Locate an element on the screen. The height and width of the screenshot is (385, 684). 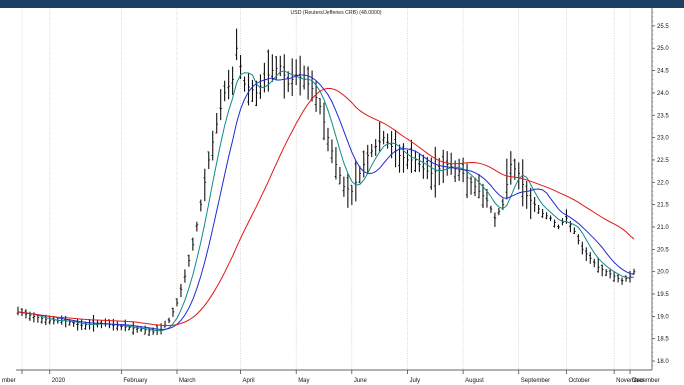
y-tick-label: 18.5 is located at coordinates (663, 340).